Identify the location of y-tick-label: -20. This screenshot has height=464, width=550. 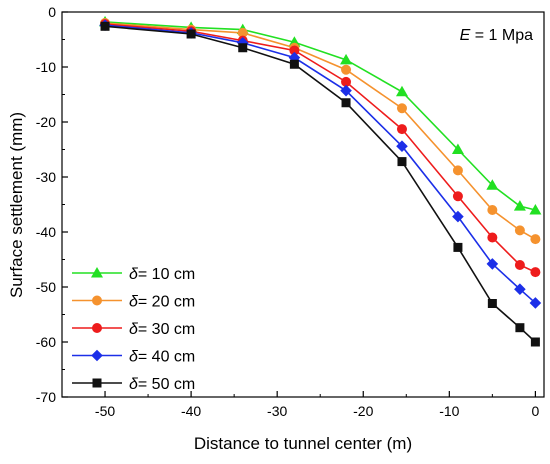
(46, 122).